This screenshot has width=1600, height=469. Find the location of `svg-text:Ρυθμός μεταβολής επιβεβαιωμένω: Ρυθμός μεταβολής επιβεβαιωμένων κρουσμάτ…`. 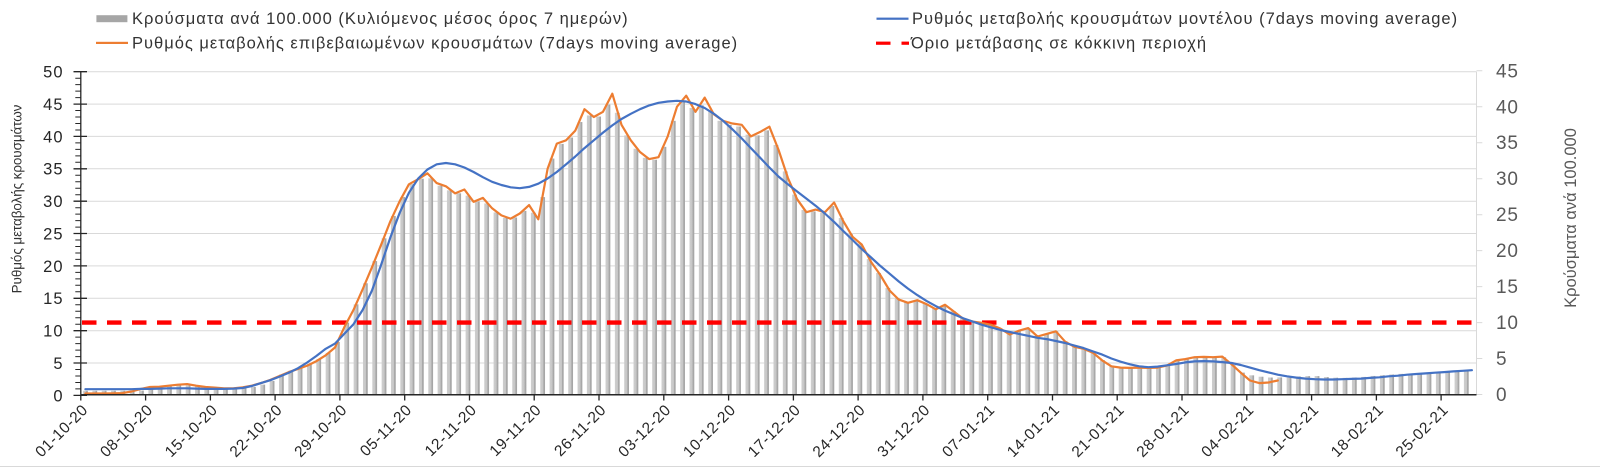

svg-text:Ρυθμός μεταβολής επιβεβαιωμένω: Ρυθμός μεταβολής επιβεβαιωμένων κρουσμάτ… is located at coordinates (435, 43).